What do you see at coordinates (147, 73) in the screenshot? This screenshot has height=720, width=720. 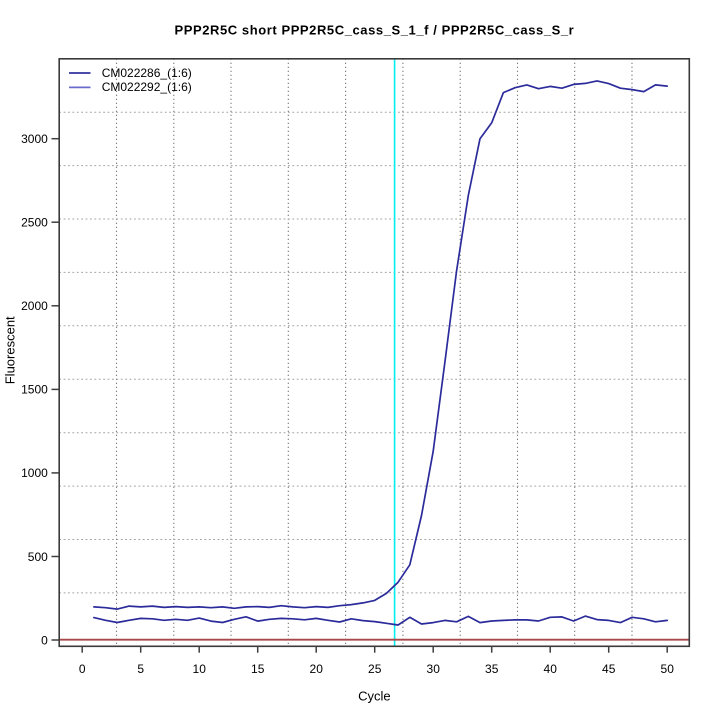 I see `svg-text: CM022286_(1:6)` at bounding box center [147, 73].